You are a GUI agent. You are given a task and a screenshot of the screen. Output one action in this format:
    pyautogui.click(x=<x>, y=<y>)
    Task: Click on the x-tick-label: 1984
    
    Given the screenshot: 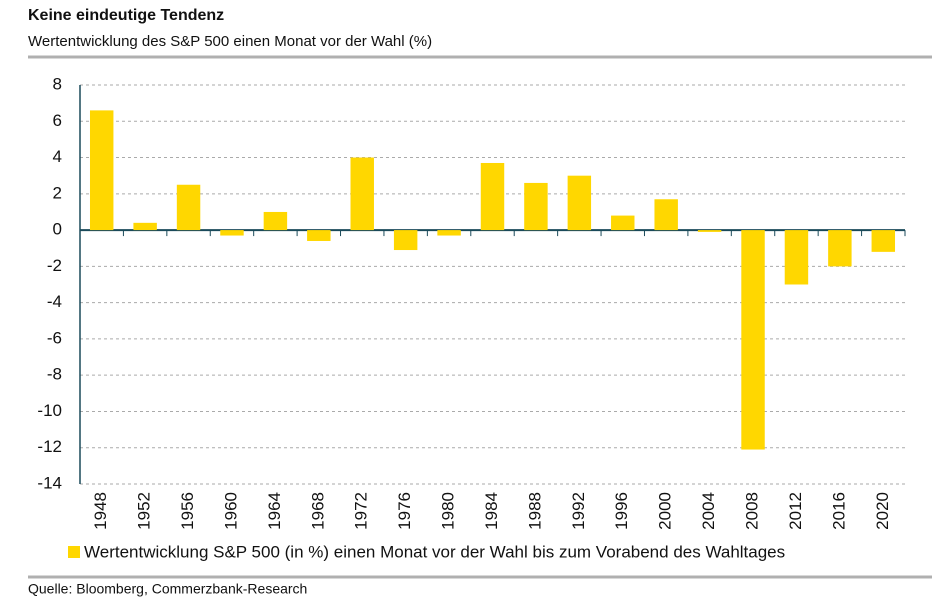 What is the action you would take?
    pyautogui.click(x=491, y=511)
    